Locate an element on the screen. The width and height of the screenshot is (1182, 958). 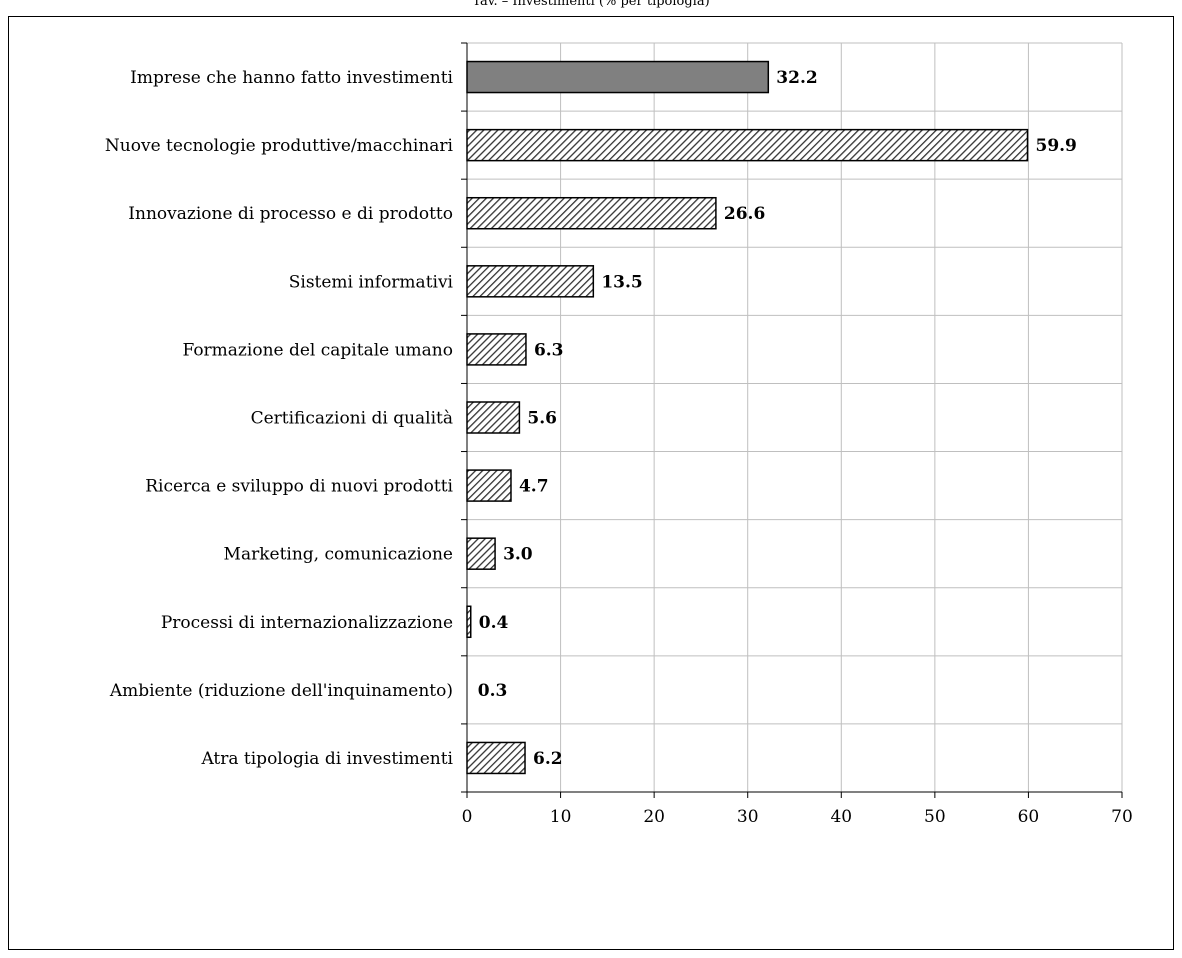
x-tick-label: 20 is located at coordinates (654, 817).